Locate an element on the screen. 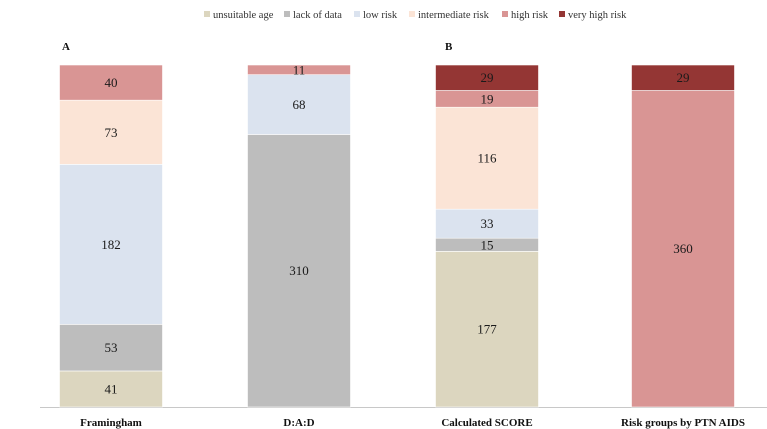 The height and width of the screenshot is (429, 767). data-label: 53 is located at coordinates (111, 347).